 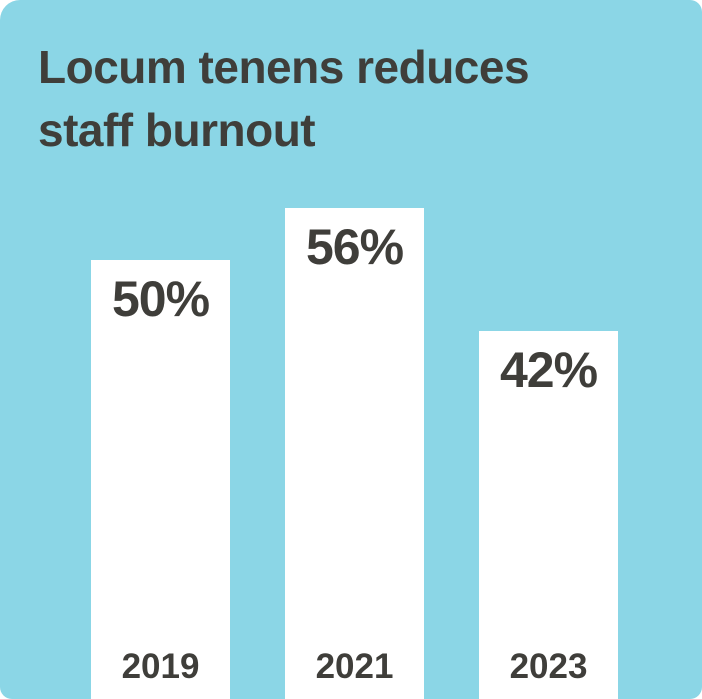 I want to click on bar-2019: 50% 2019, so click(x=160, y=479).